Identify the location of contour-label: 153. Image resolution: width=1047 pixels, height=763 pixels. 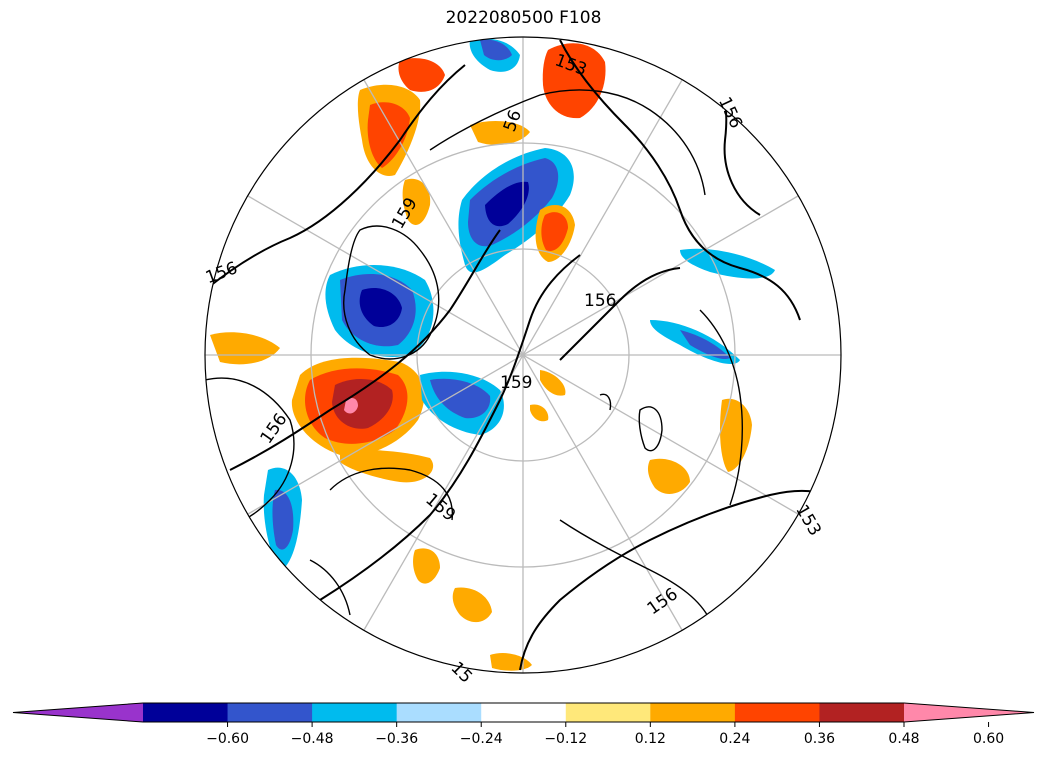
(808, 520).